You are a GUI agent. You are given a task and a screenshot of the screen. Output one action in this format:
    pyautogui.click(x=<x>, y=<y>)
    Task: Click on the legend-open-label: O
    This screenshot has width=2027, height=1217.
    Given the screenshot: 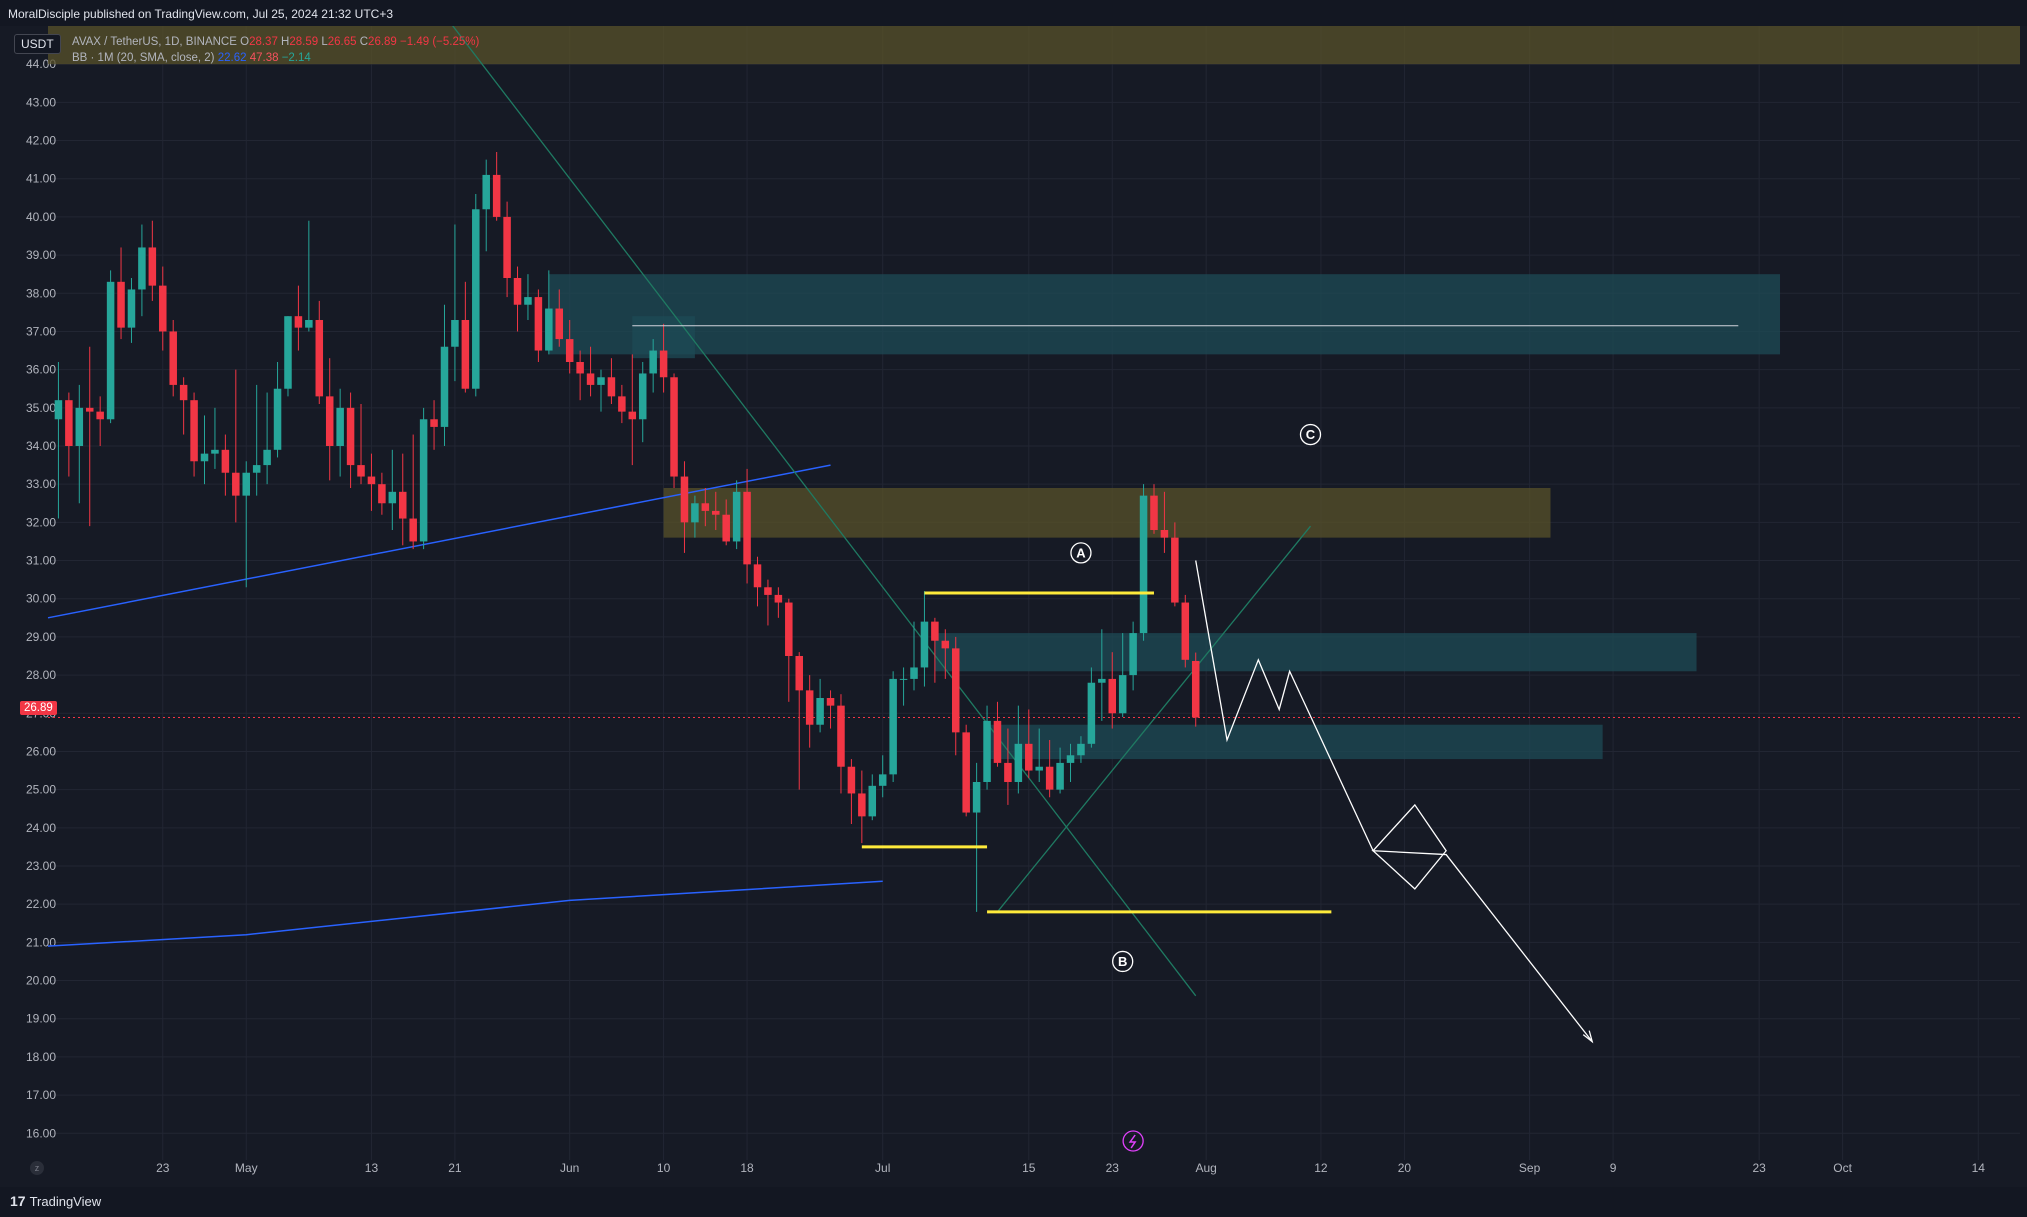 What is the action you would take?
    pyautogui.click(x=245, y=42)
    